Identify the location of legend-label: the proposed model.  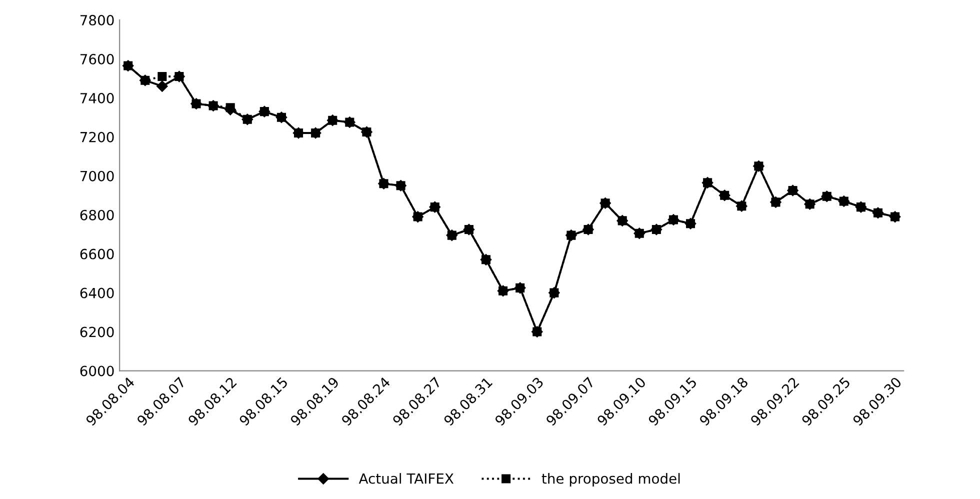
(611, 479).